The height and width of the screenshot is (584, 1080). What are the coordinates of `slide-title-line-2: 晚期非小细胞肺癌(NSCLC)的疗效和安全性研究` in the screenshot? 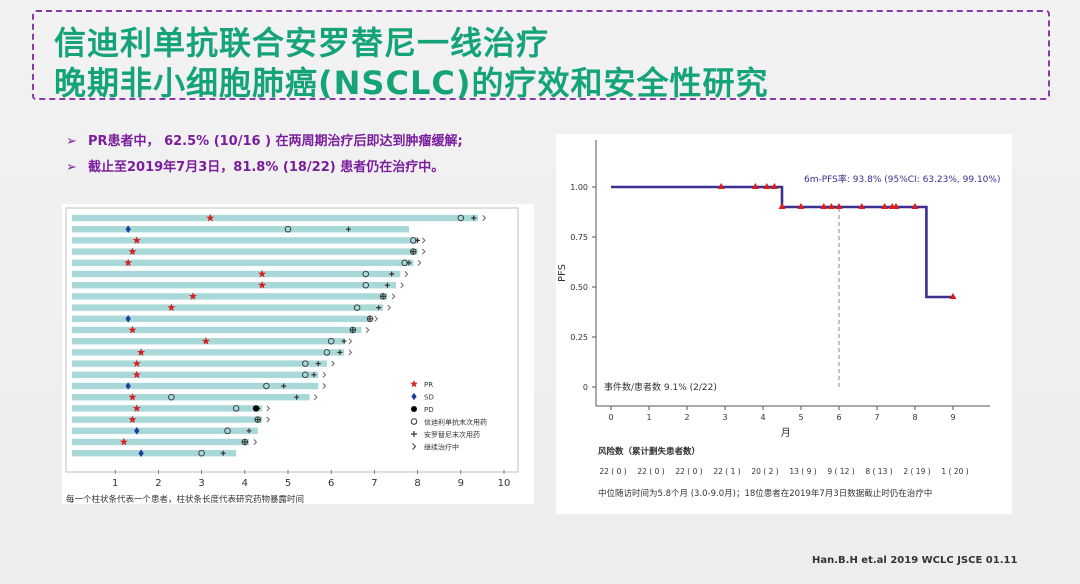 It's located at (411, 83).